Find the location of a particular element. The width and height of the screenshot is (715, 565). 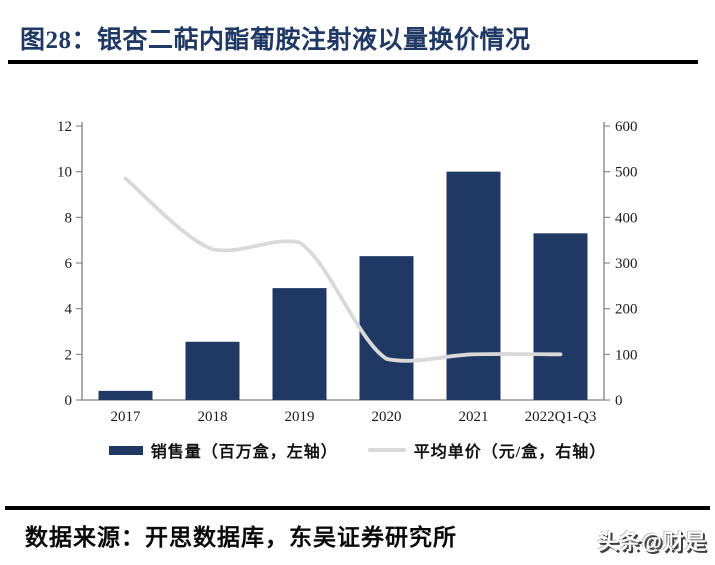

right-axis-tick-label: 0 is located at coordinates (619, 401).